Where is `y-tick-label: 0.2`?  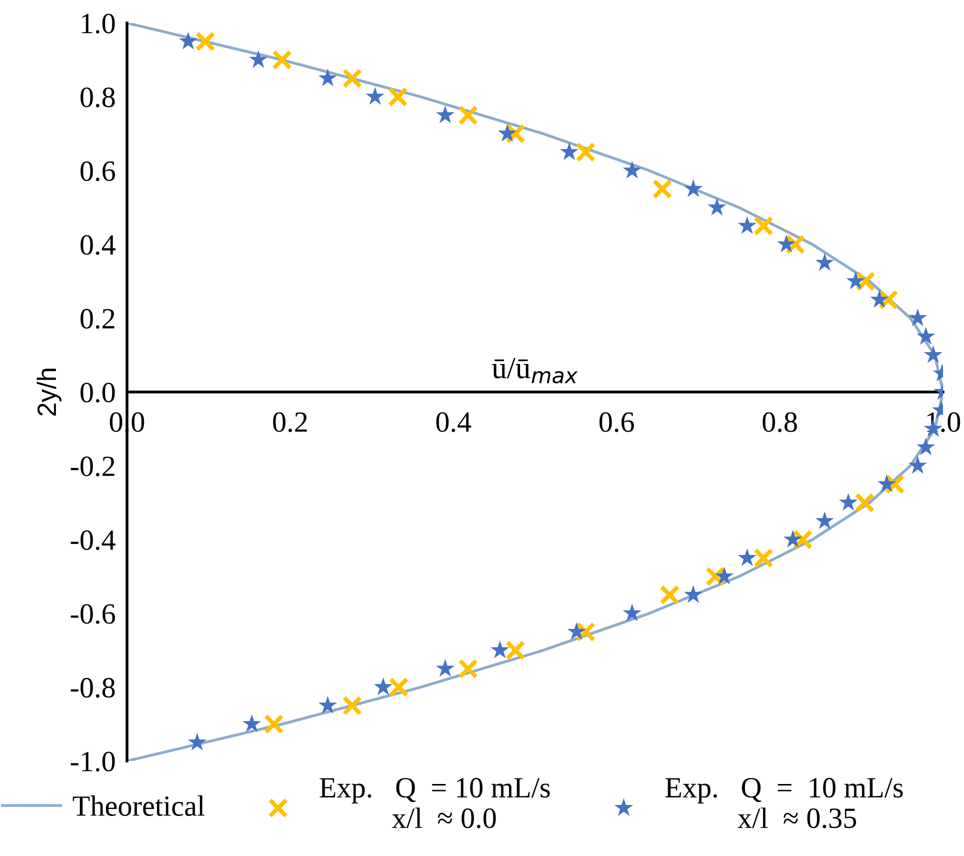
y-tick-label: 0.2 is located at coordinates (97, 318).